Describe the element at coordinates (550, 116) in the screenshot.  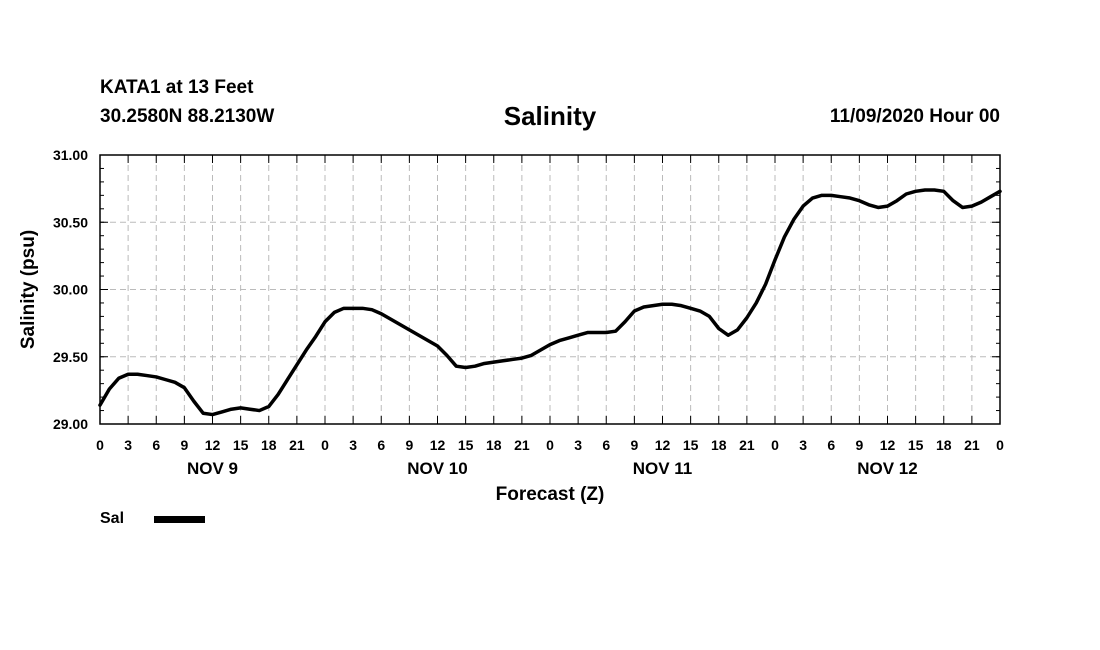
I see `chart-title: Salinity` at that location.